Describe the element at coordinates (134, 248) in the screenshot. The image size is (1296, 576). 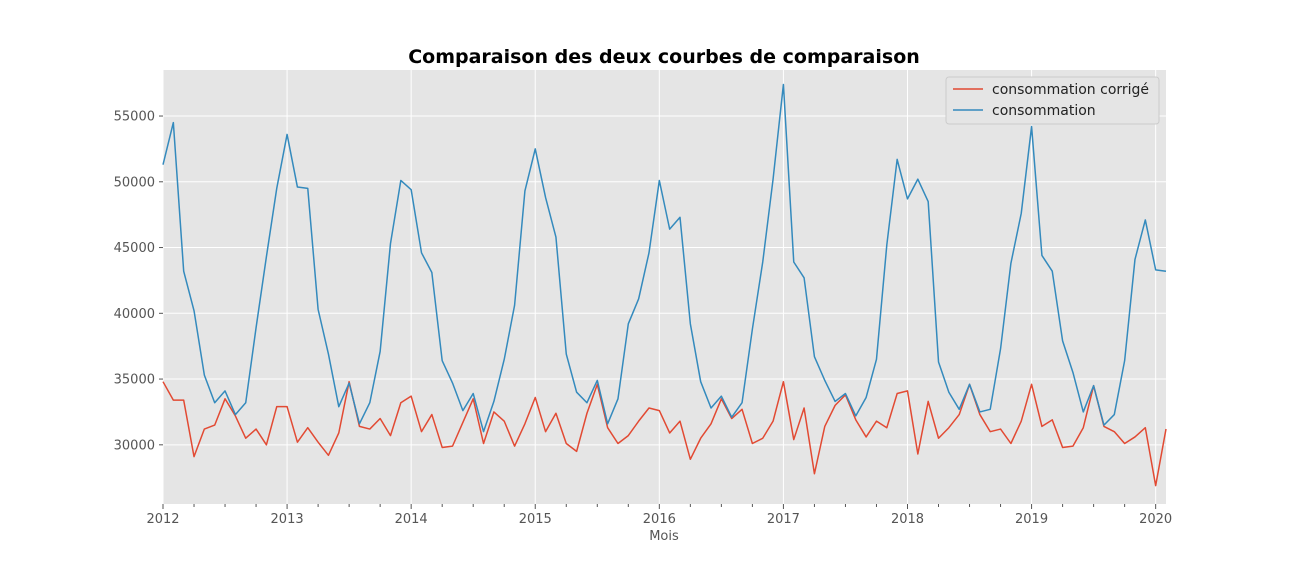
I see `y-tick-label: 45000` at that location.